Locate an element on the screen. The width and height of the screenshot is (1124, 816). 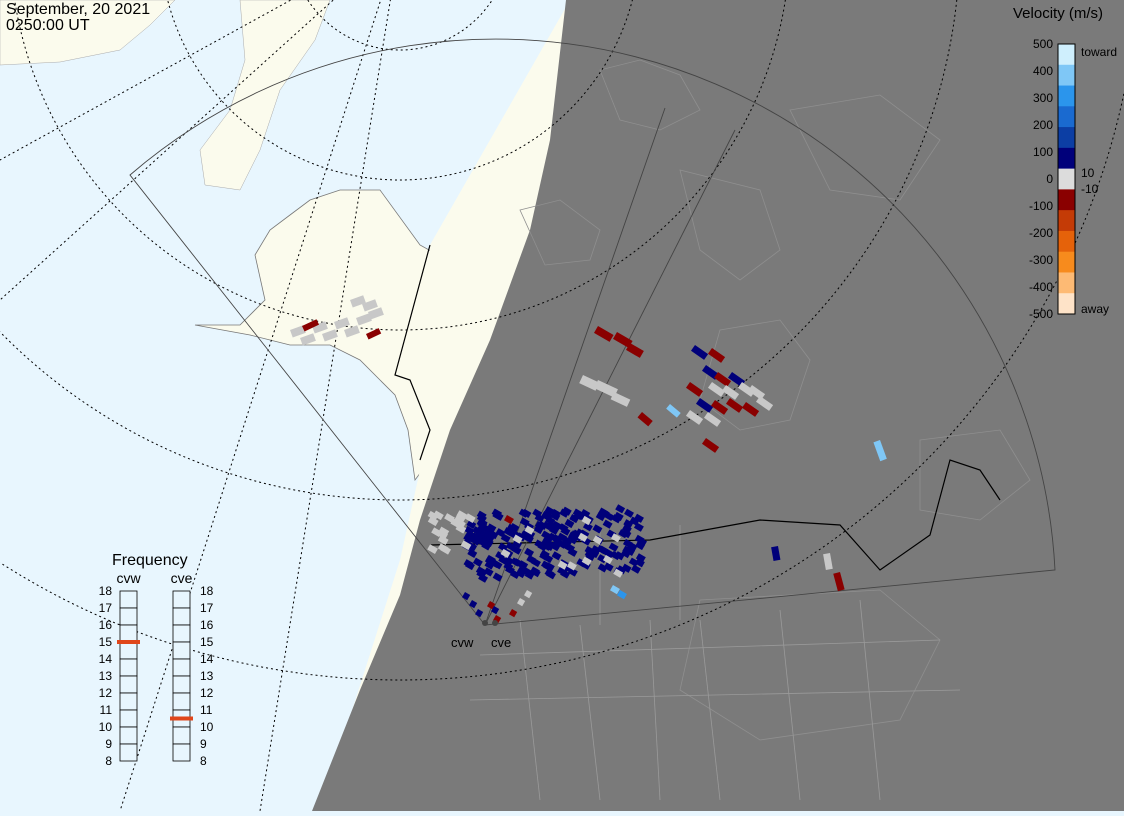
frequency-scale-label: 17 is located at coordinates (106, 608).